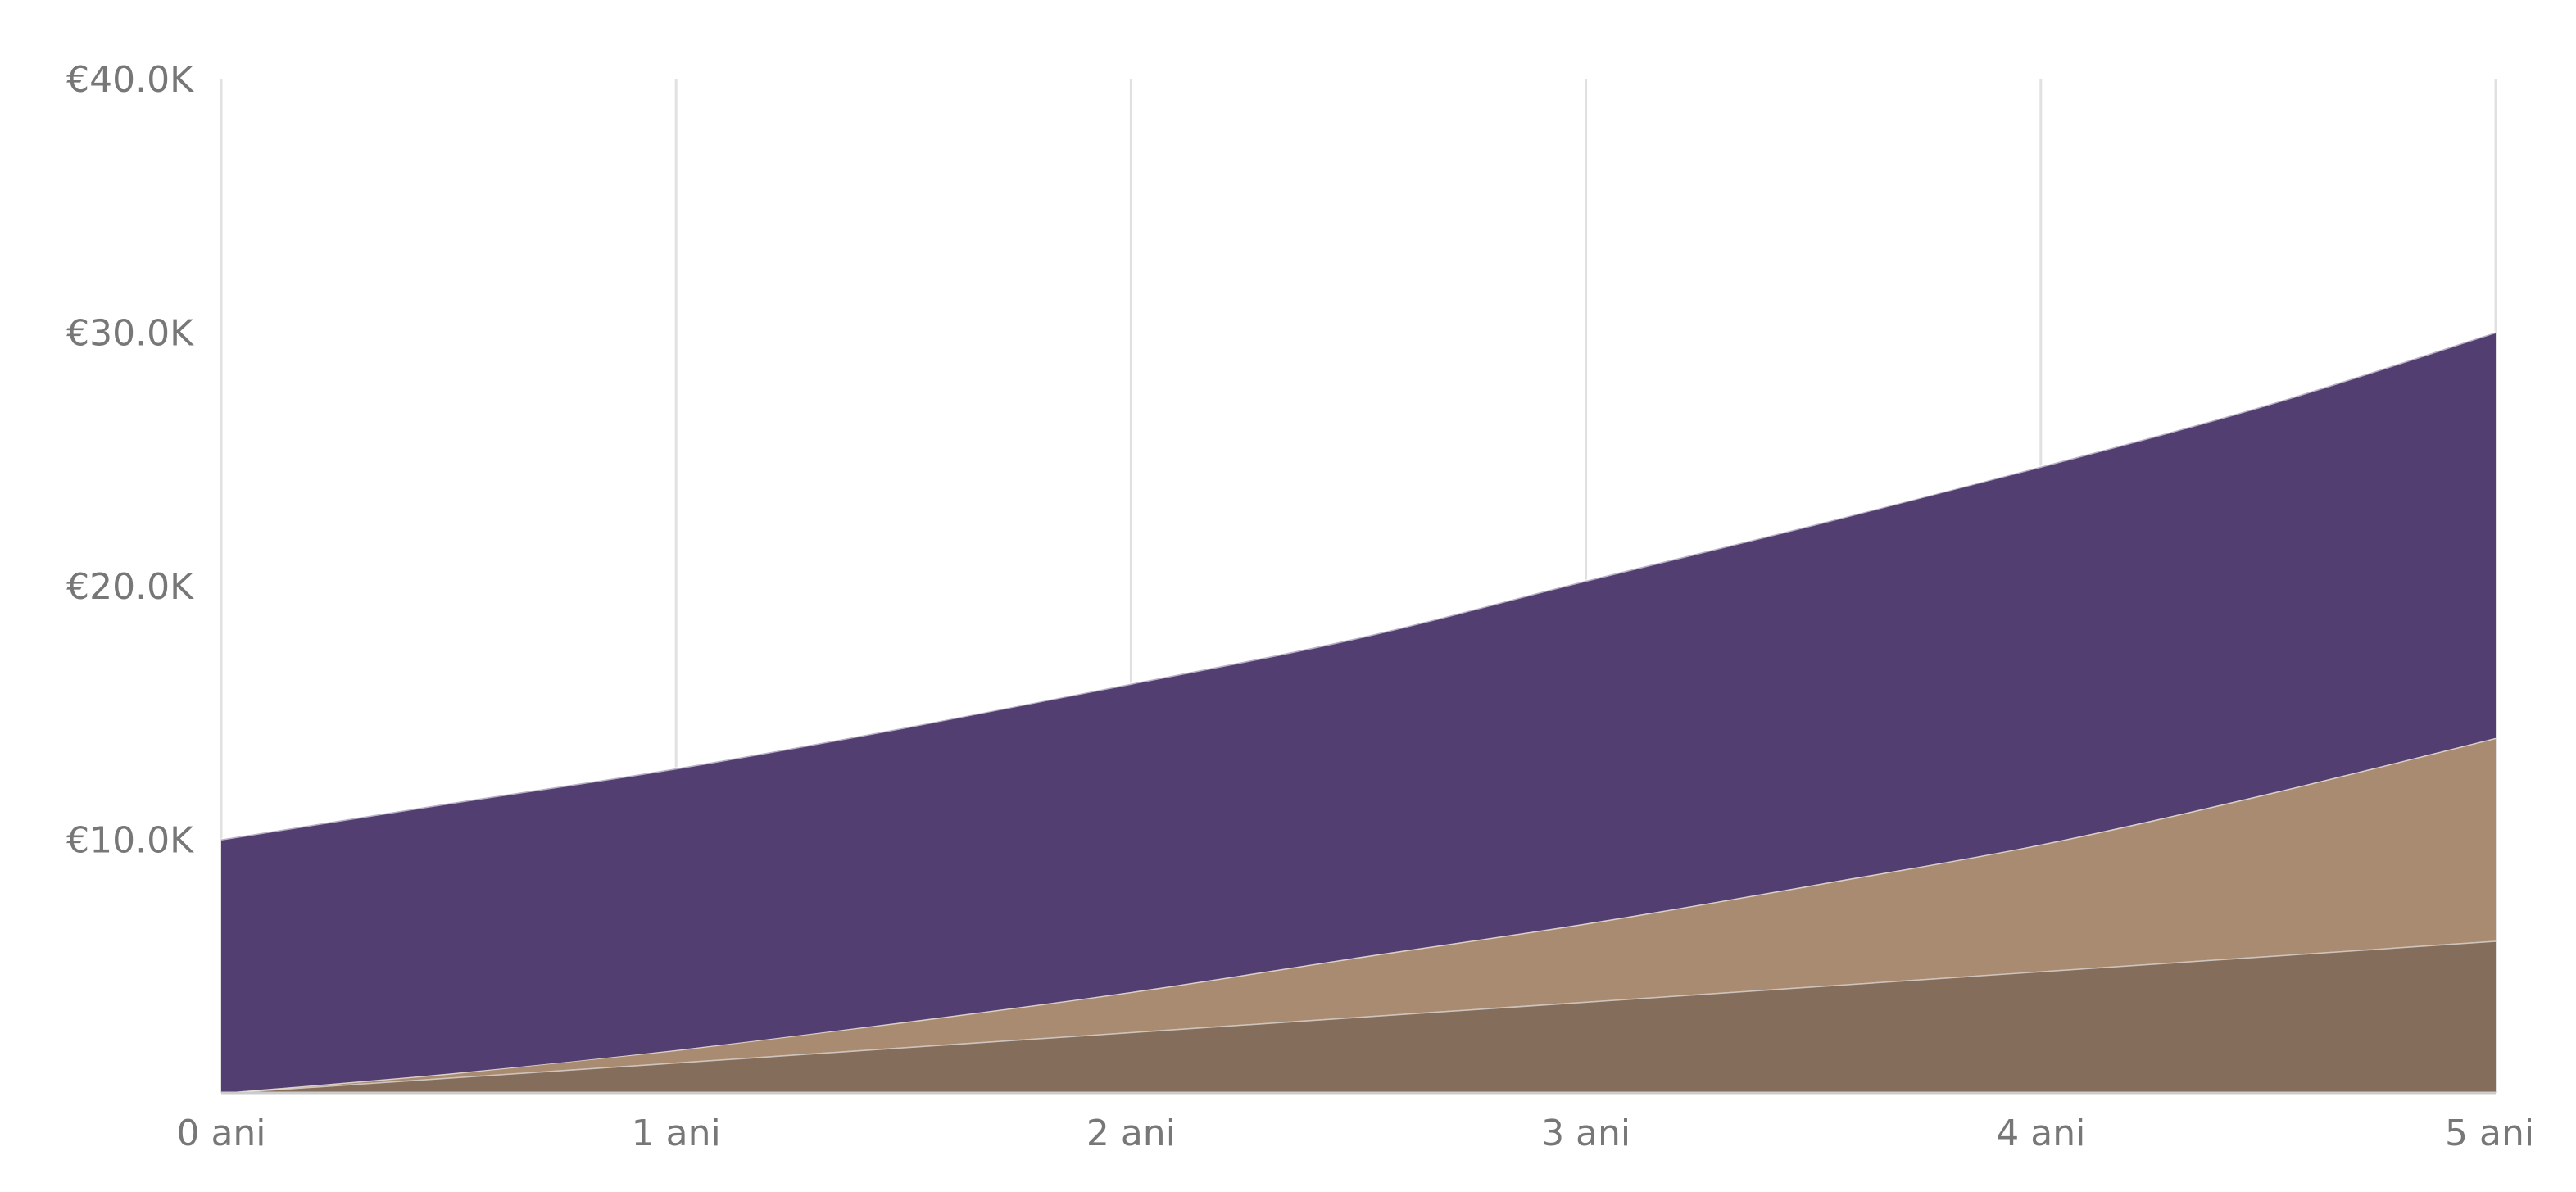  Describe the element at coordinates (2041, 1133) in the screenshot. I see `x-tick-label: 4 ani` at that location.